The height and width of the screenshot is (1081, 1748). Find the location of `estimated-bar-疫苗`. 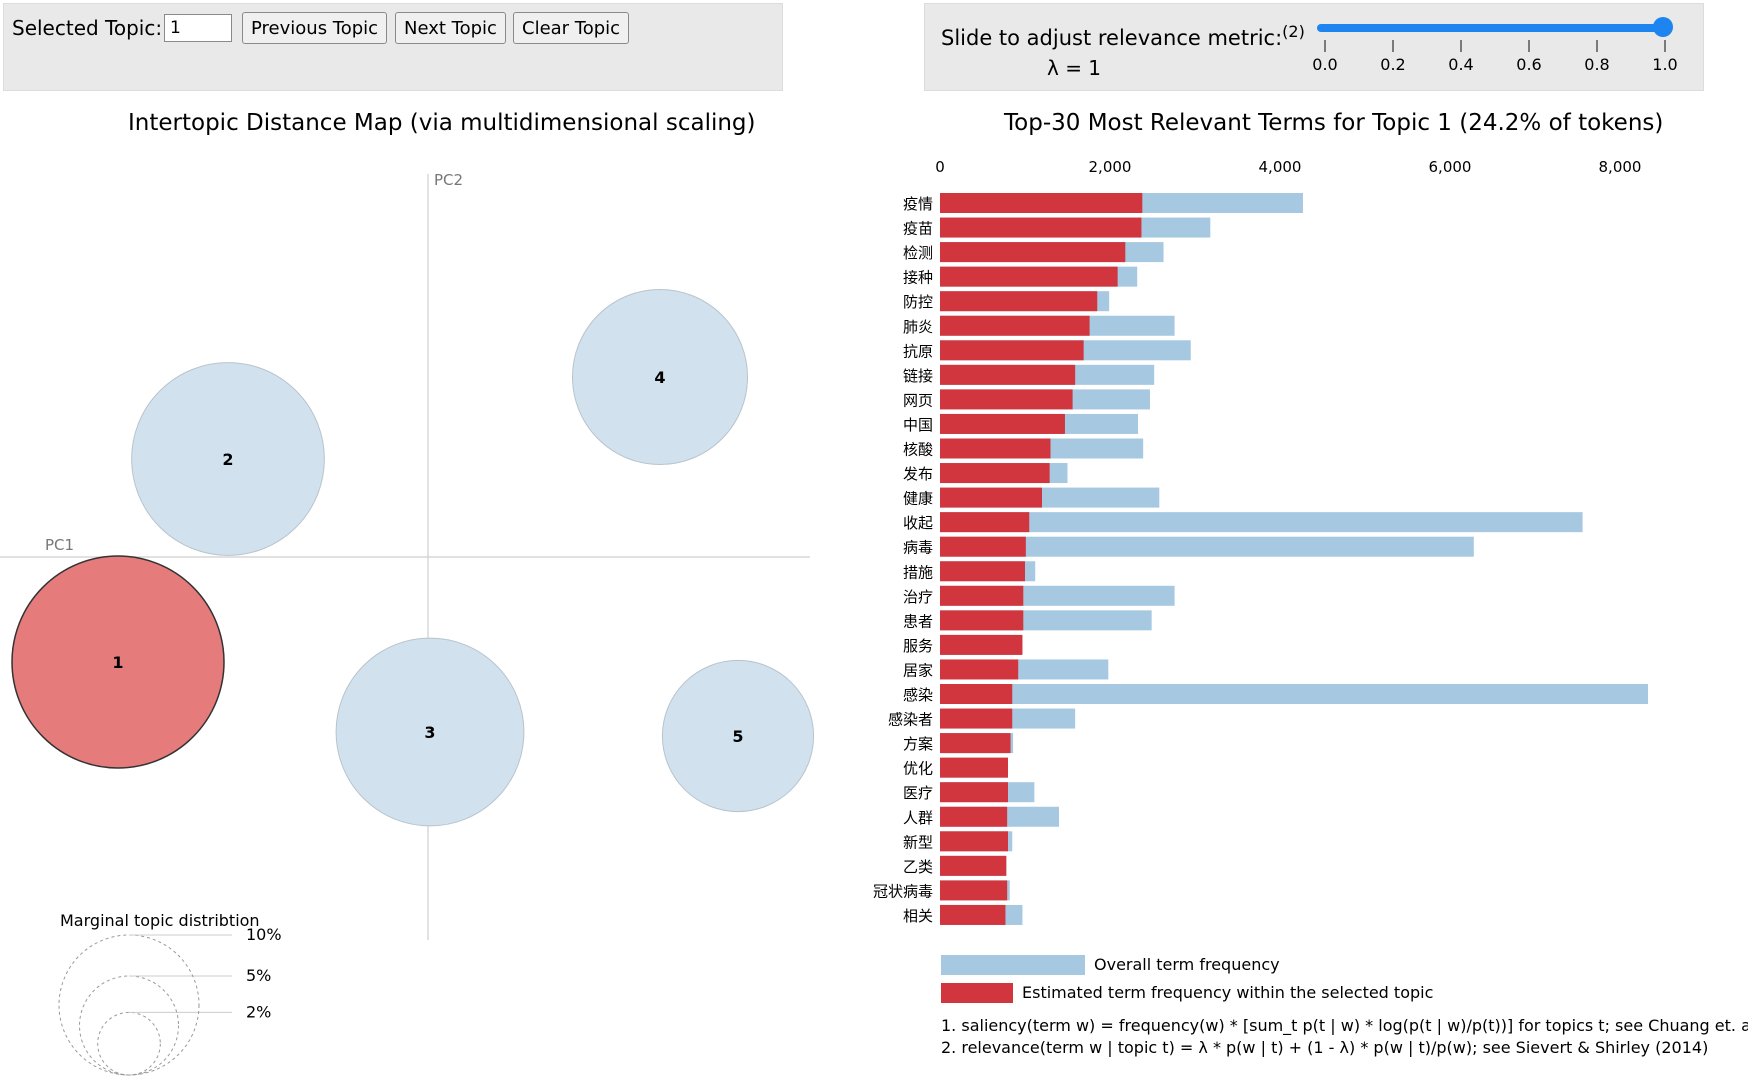

estimated-bar-疫苗 is located at coordinates (1041, 227).